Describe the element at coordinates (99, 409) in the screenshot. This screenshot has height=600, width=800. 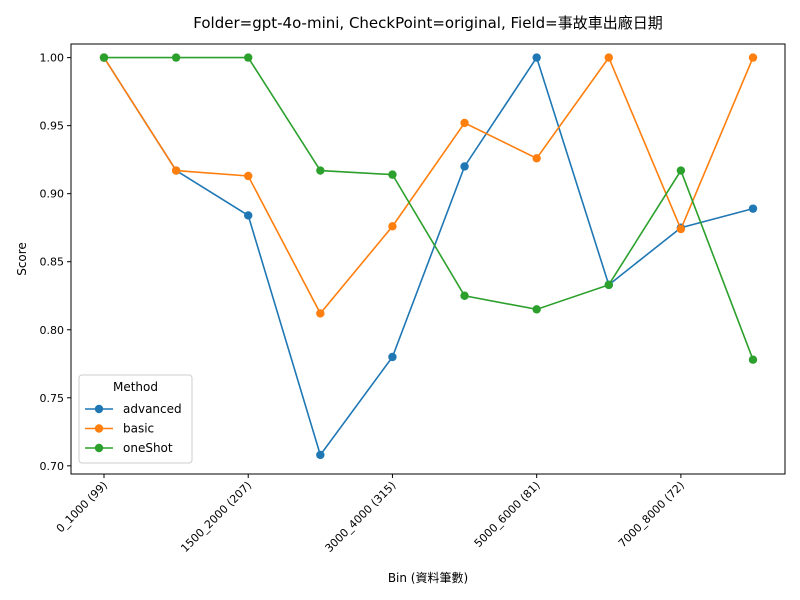
I see `legend-marker-advanced` at that location.